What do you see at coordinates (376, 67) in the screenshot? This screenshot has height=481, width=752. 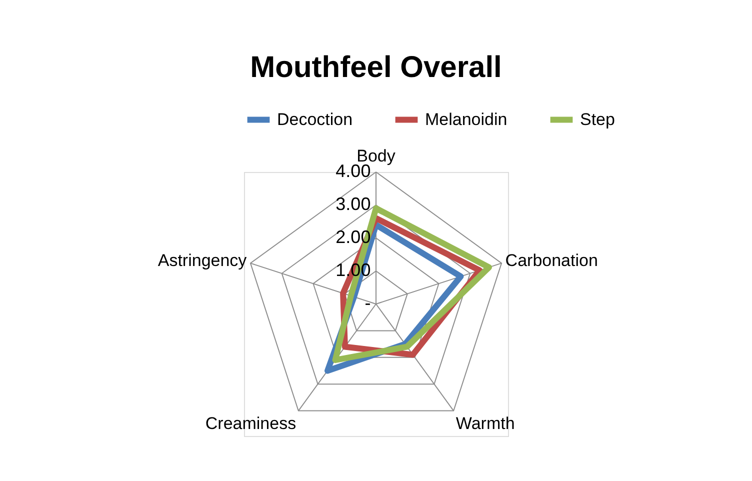 I see `chart-title: Mouthfeel Overall` at bounding box center [376, 67].